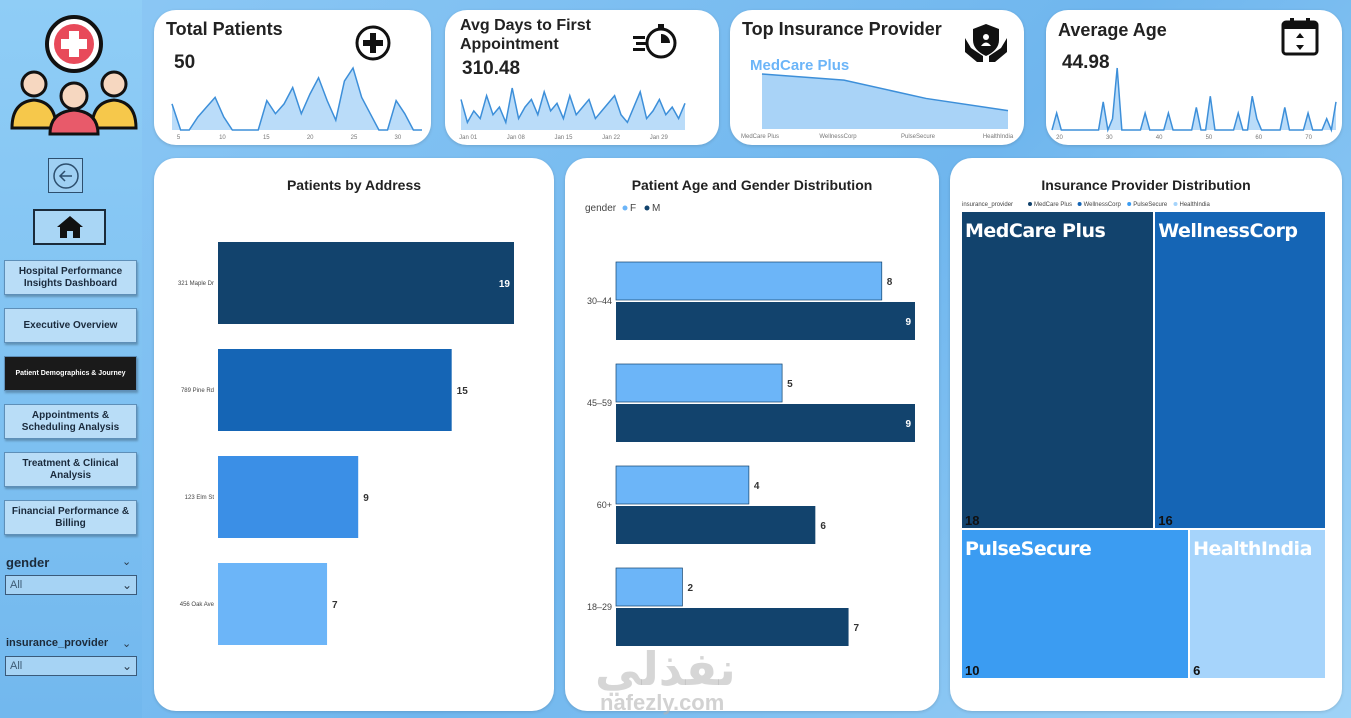  What do you see at coordinates (662, 702) in the screenshot?
I see `watermark-latin: nafezly.com` at bounding box center [662, 702].